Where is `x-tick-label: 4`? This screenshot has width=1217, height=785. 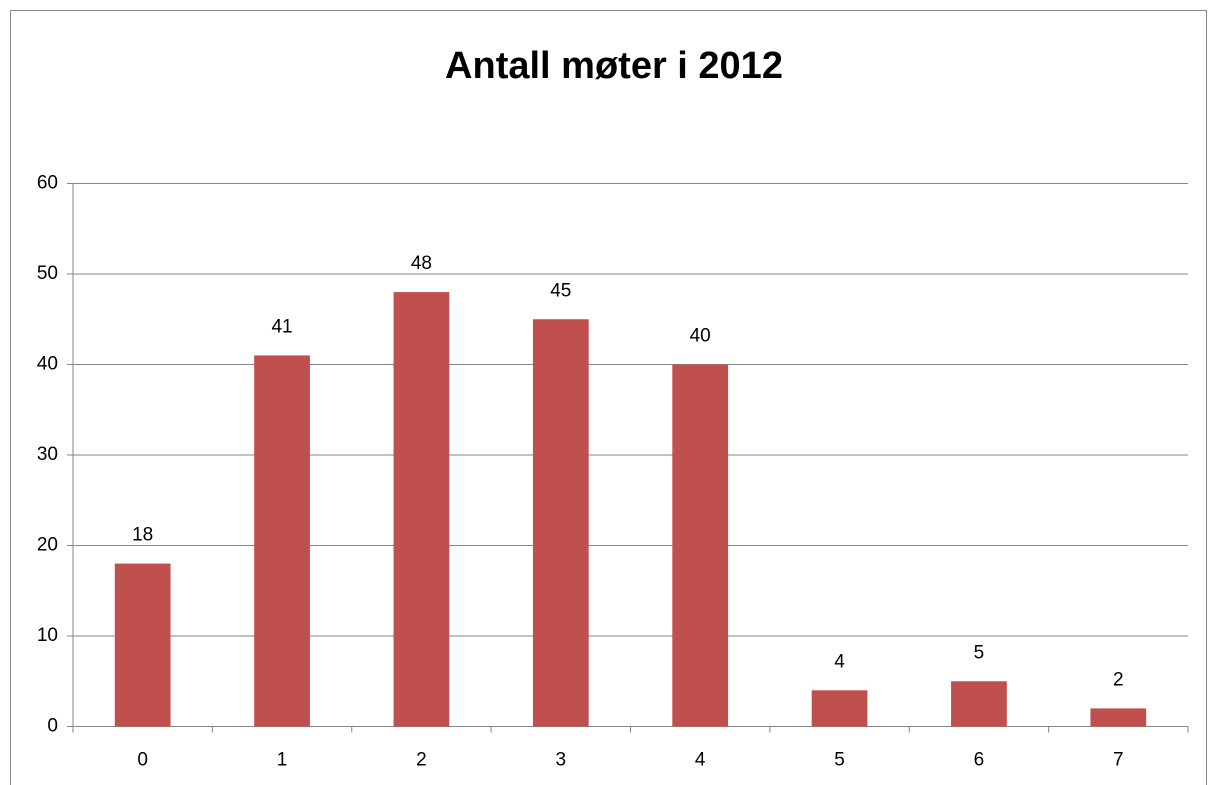 x-tick-label: 4 is located at coordinates (700, 760).